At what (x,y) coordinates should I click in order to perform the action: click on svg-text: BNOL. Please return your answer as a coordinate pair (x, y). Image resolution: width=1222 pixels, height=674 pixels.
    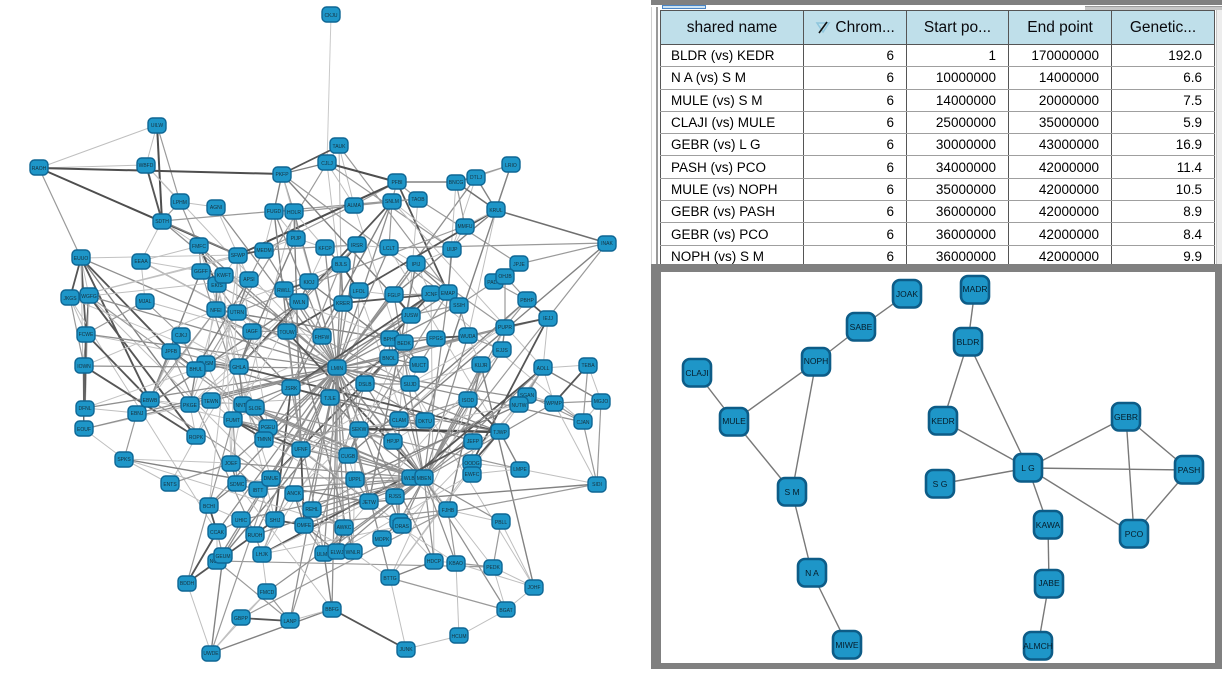
    Looking at the image, I should click on (389, 359).